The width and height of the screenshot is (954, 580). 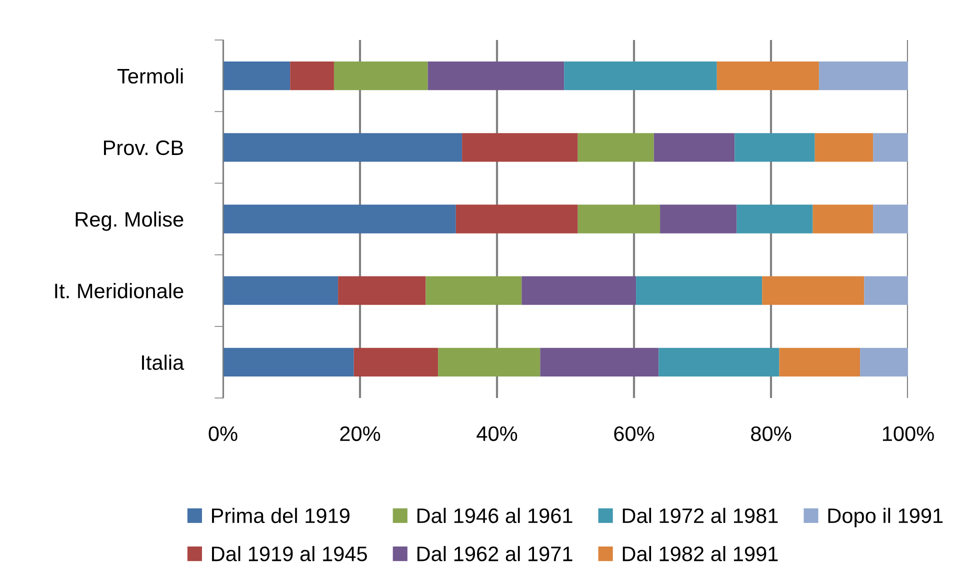 I want to click on y-tick-label: Italia, so click(x=163, y=362).